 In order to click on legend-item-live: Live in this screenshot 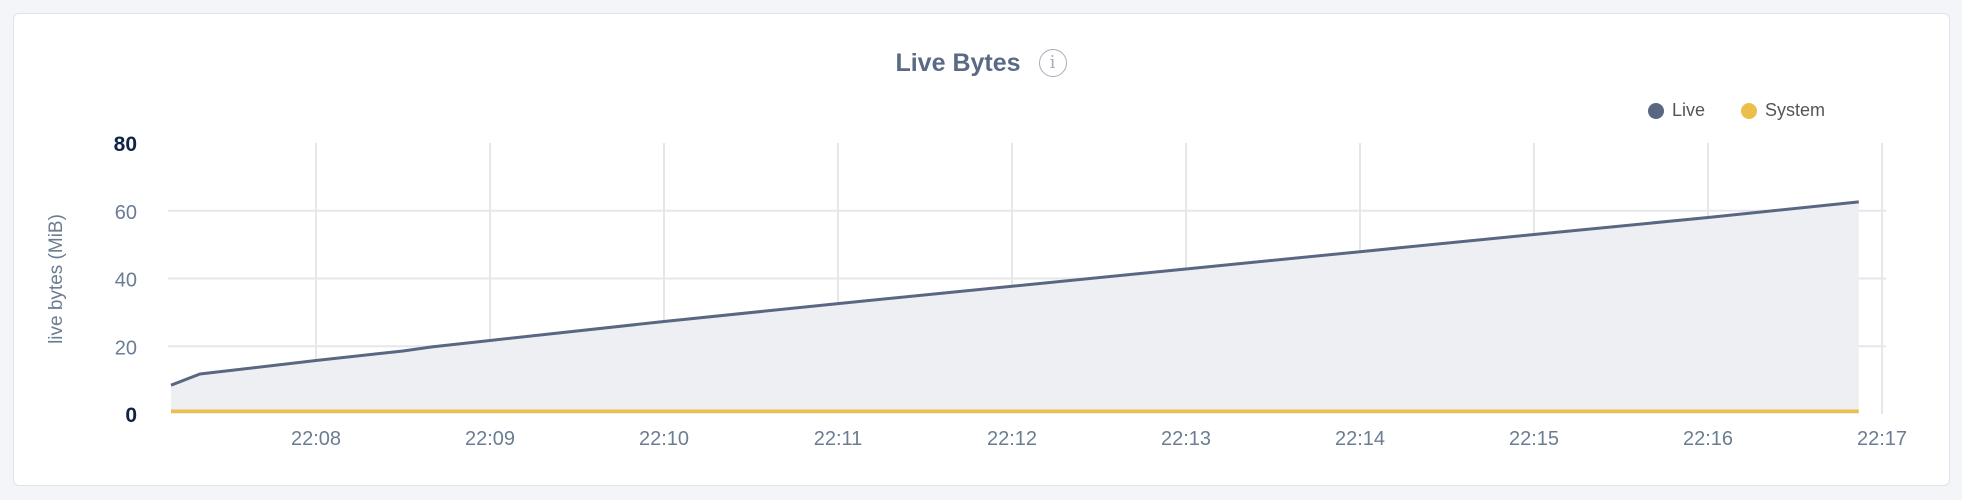, I will do `click(1676, 110)`.